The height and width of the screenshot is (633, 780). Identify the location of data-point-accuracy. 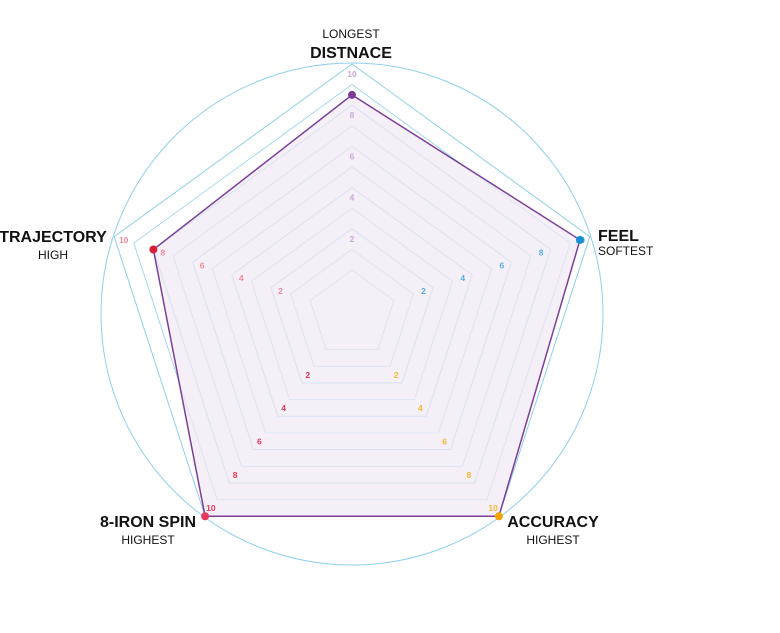
(498, 516).